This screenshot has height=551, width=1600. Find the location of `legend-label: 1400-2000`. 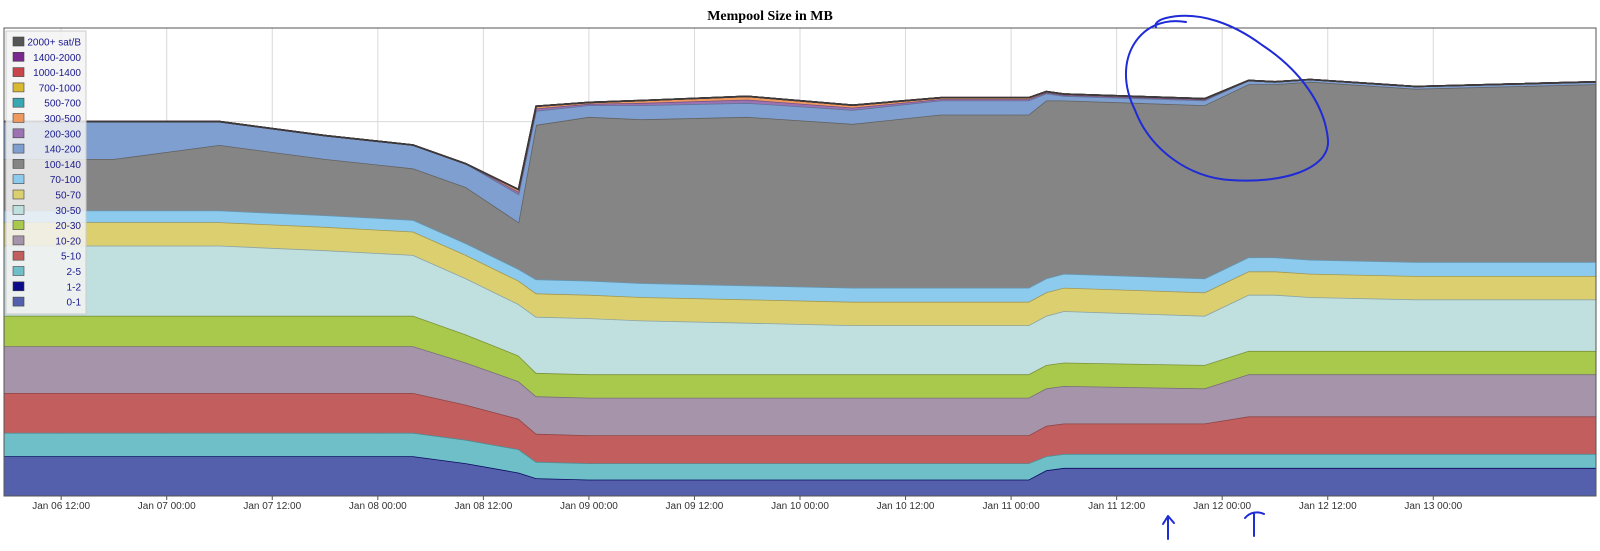

legend-label: 1400-2000 is located at coordinates (57, 58).